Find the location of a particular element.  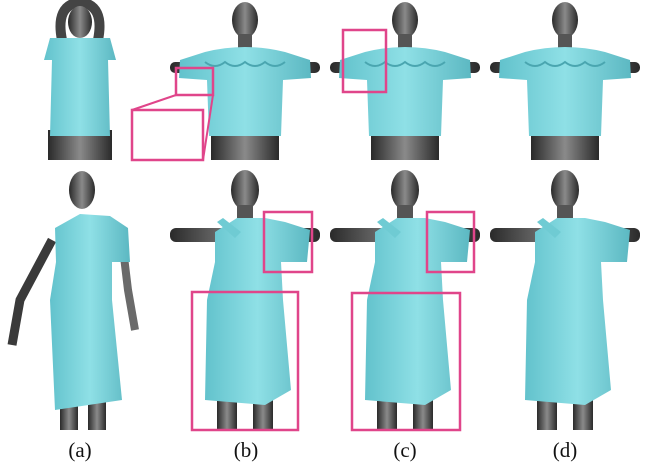

figure-a-bottom is located at coordinates (73, 300).